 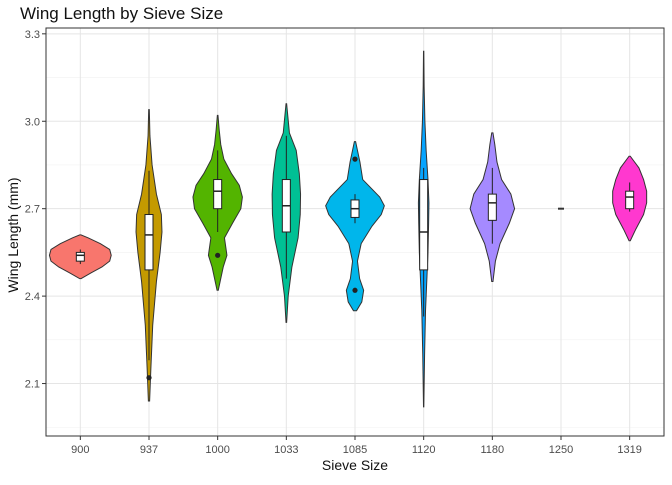 I want to click on x-tick-label: 1085, so click(x=355, y=450).